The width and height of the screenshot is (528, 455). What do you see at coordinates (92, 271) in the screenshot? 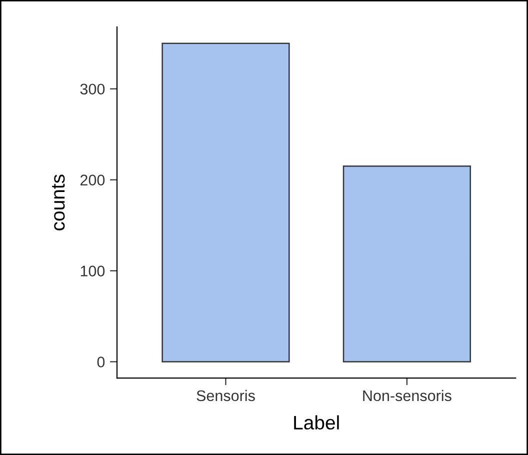
I see `y-tick-label: 100` at bounding box center [92, 271].